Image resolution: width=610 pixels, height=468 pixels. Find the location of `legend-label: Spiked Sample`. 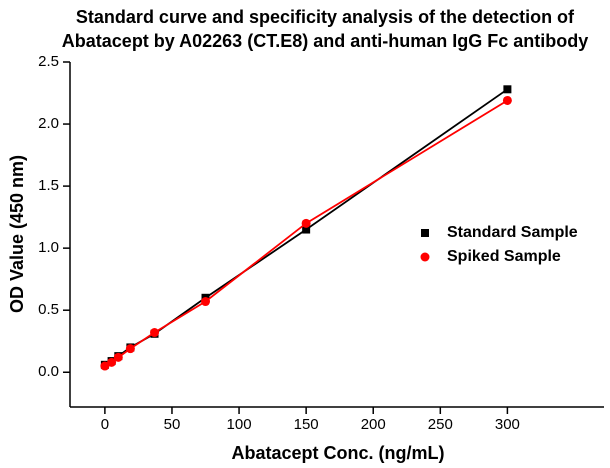

legend-label: Spiked Sample is located at coordinates (504, 256).